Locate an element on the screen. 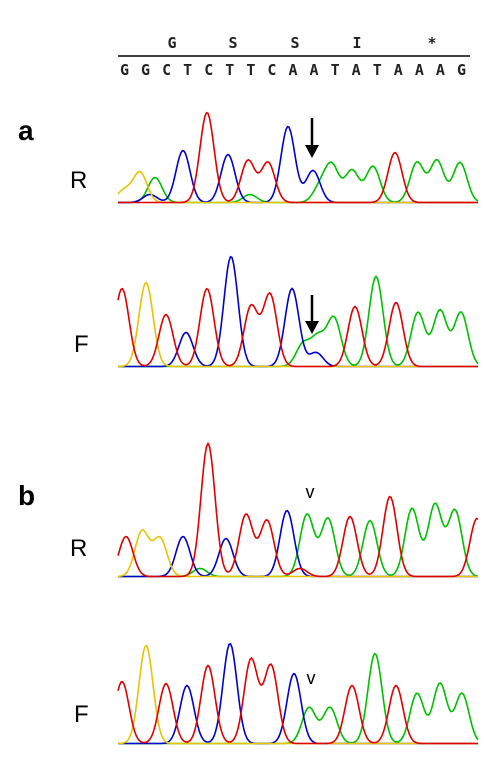 This screenshot has height=771, width=494. nucleotide-sequence: GGCTCTTCAATATAAAG is located at coordinates (293, 70).